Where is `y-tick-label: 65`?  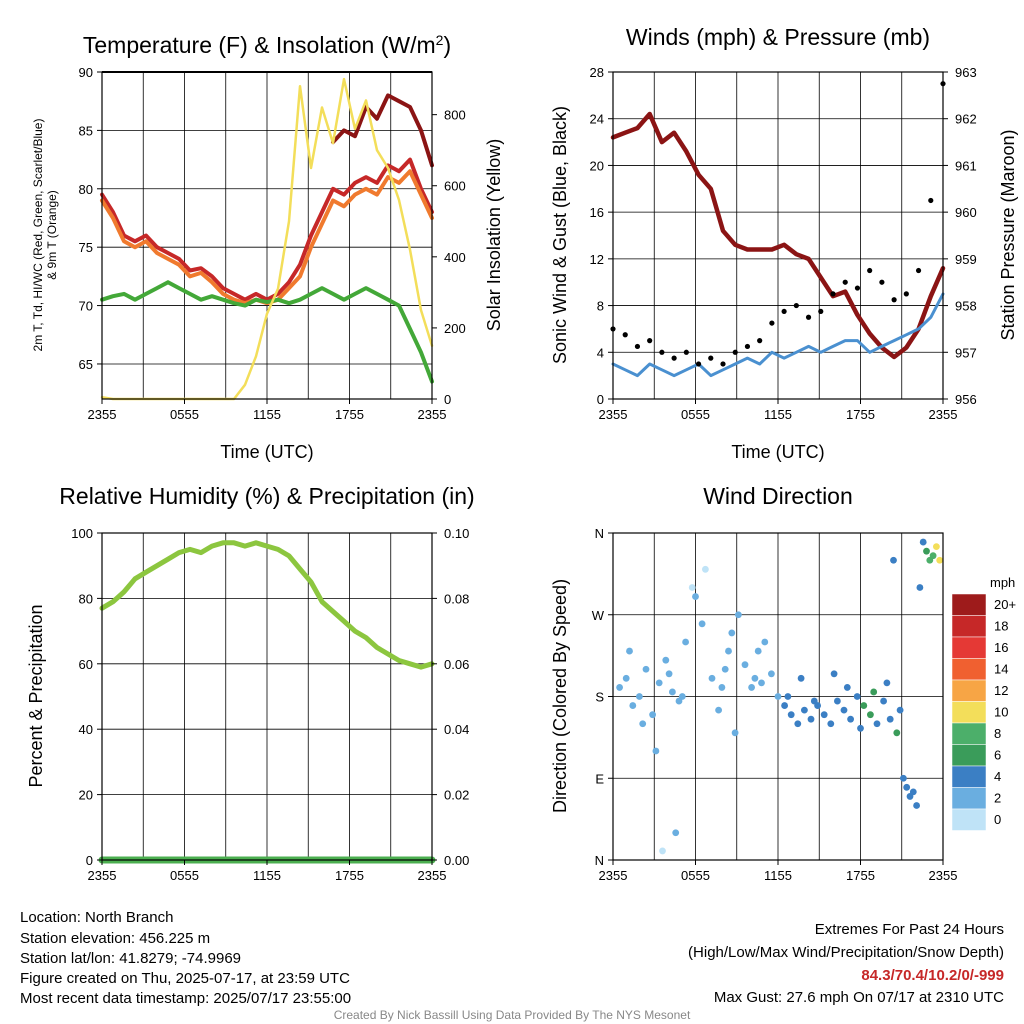 y-tick-label: 65 is located at coordinates (86, 364).